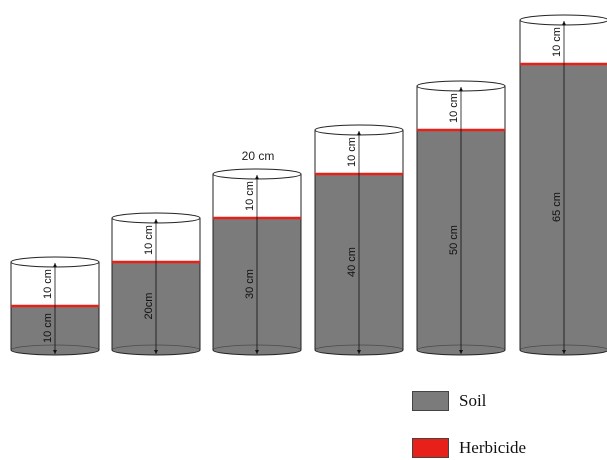  What do you see at coordinates (473, 400) in the screenshot?
I see `legend-soil-label: Soil` at bounding box center [473, 400].